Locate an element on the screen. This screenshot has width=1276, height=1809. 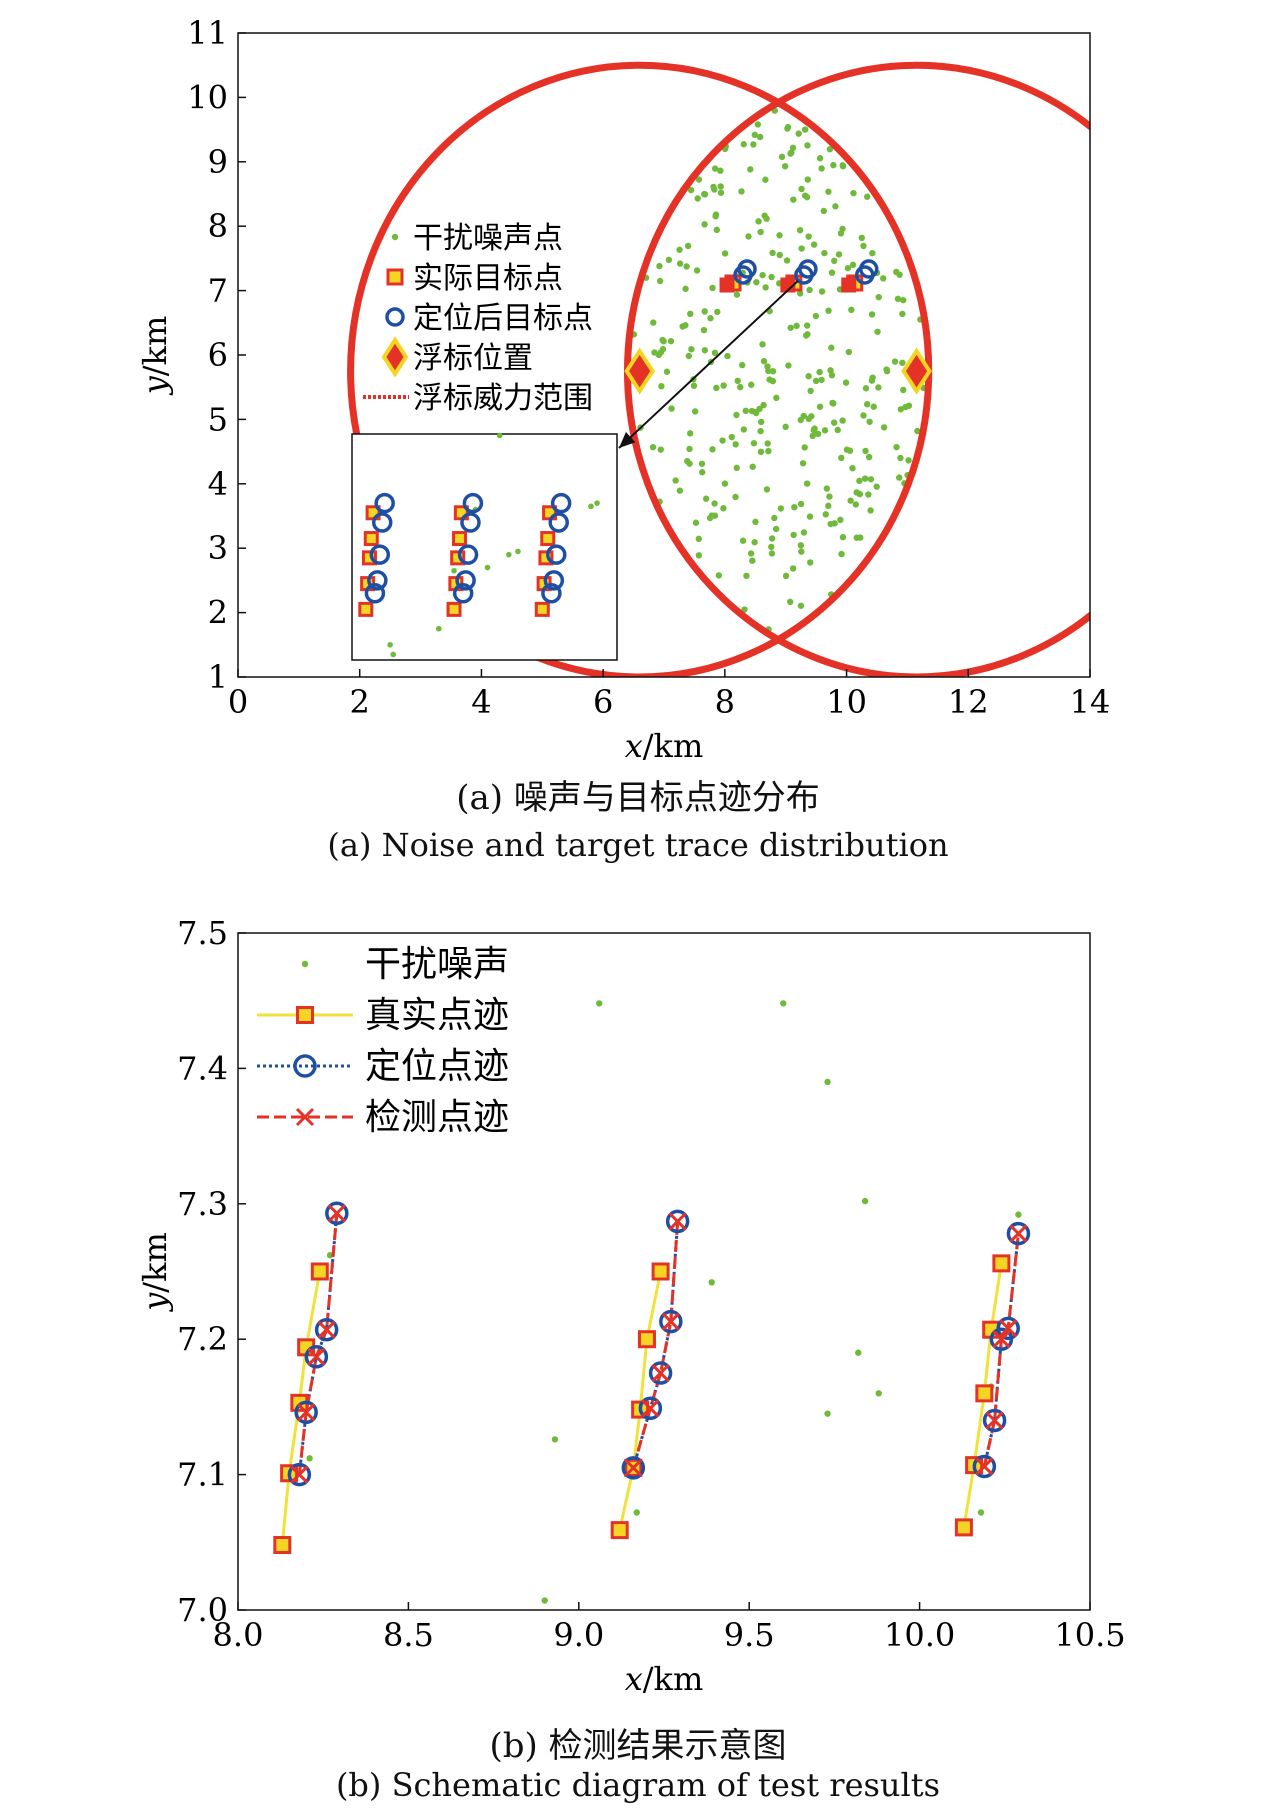
actual-target-point is located at coordinates (849, 285).